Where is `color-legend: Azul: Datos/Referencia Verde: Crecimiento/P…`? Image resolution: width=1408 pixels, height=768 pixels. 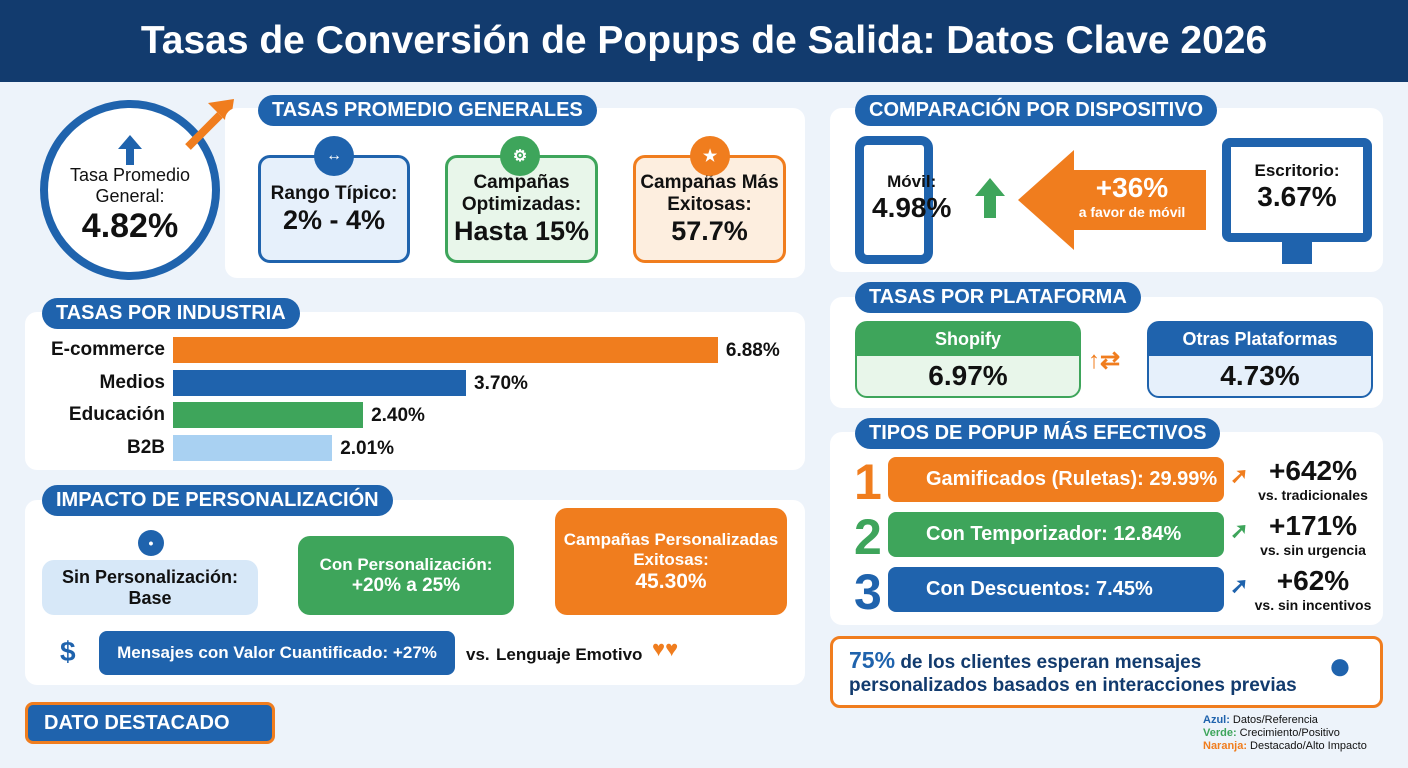
color-legend: Azul: Datos/Referencia Verde: Crecimiento/P… is located at coordinates (1285, 733).